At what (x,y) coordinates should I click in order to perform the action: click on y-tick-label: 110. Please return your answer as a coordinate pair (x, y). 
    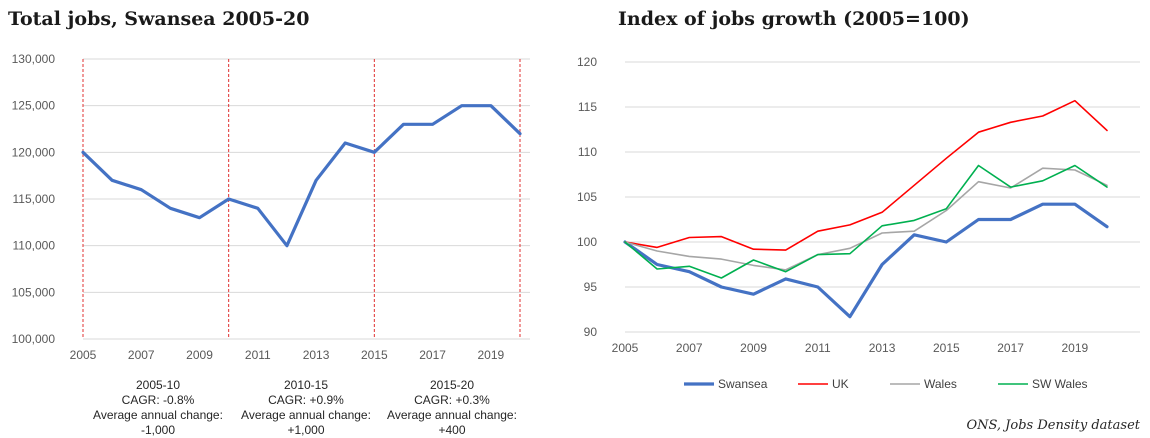
    Looking at the image, I should click on (587, 152).